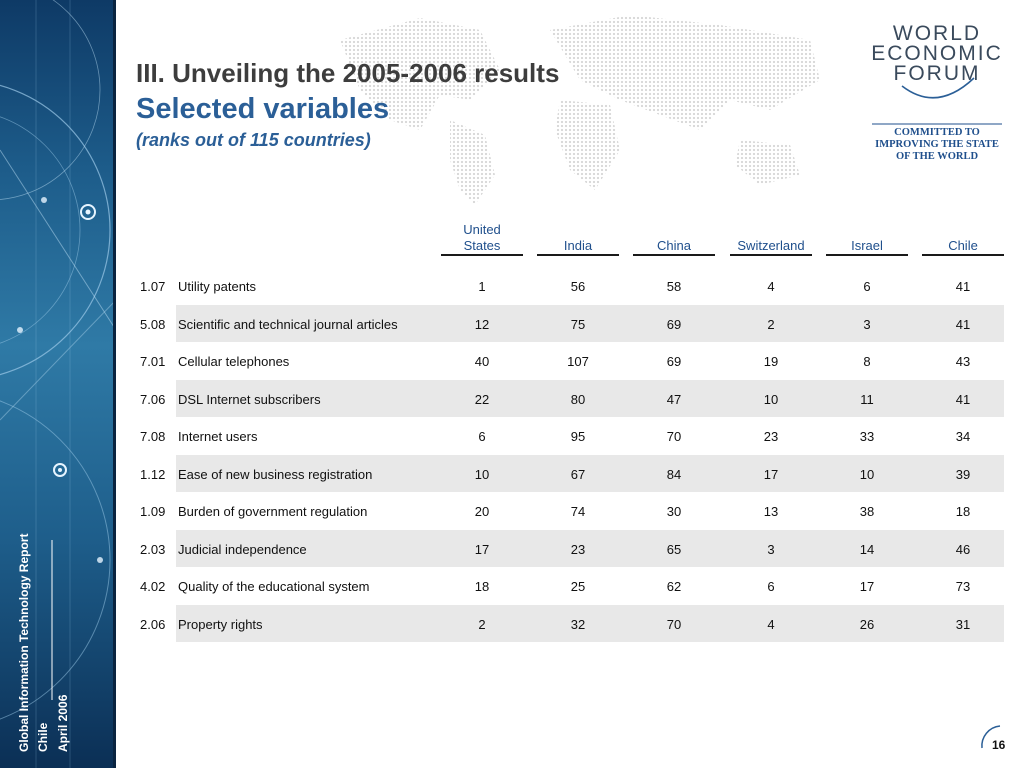 The image size is (1024, 771). What do you see at coordinates (674, 549) in the screenshot?
I see `rank-cell: 65` at bounding box center [674, 549].